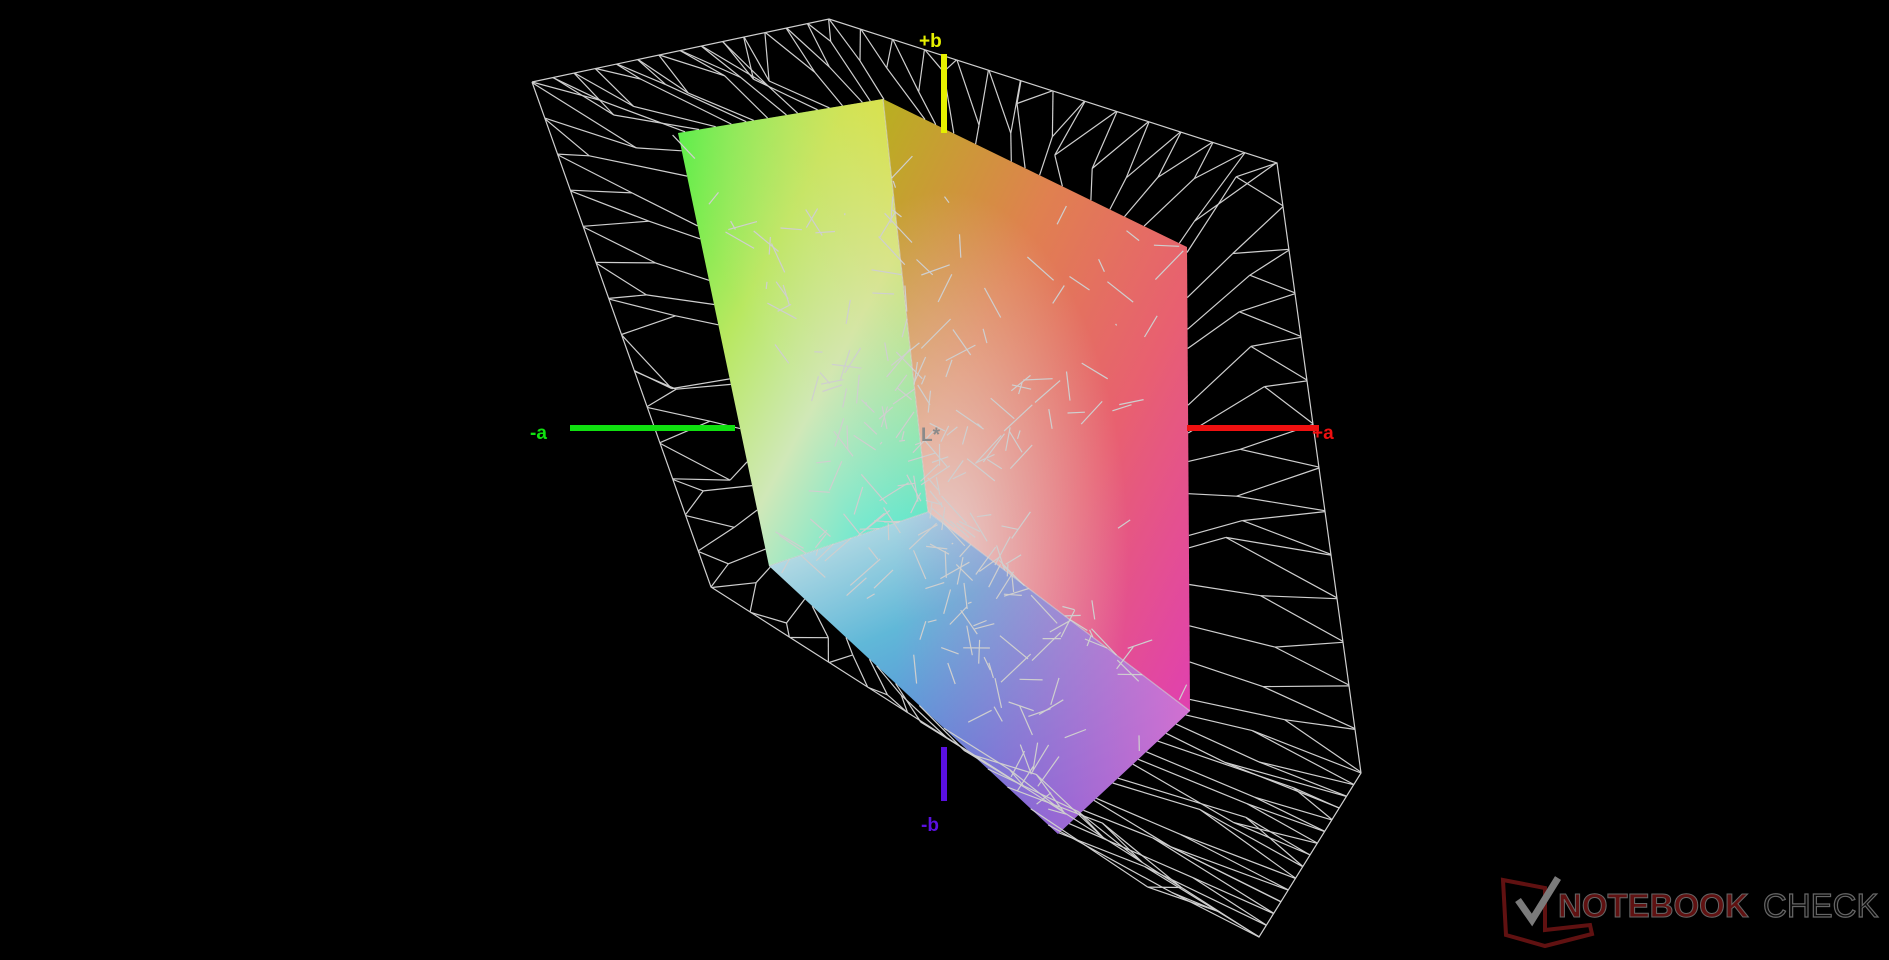 The image size is (1889, 960). I want to click on checkmark-icon, so click(1538, 901).